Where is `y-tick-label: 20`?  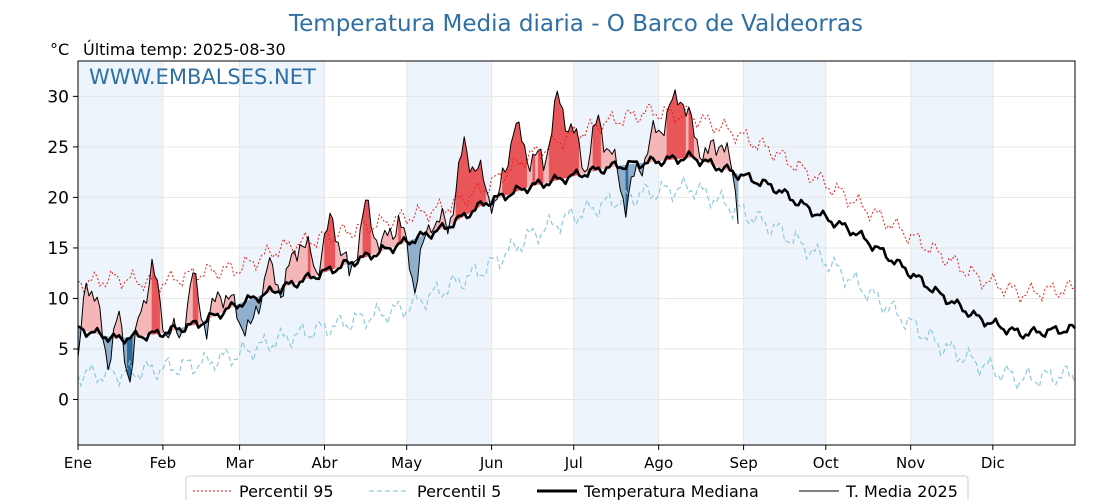 y-tick-label: 20 is located at coordinates (58, 198).